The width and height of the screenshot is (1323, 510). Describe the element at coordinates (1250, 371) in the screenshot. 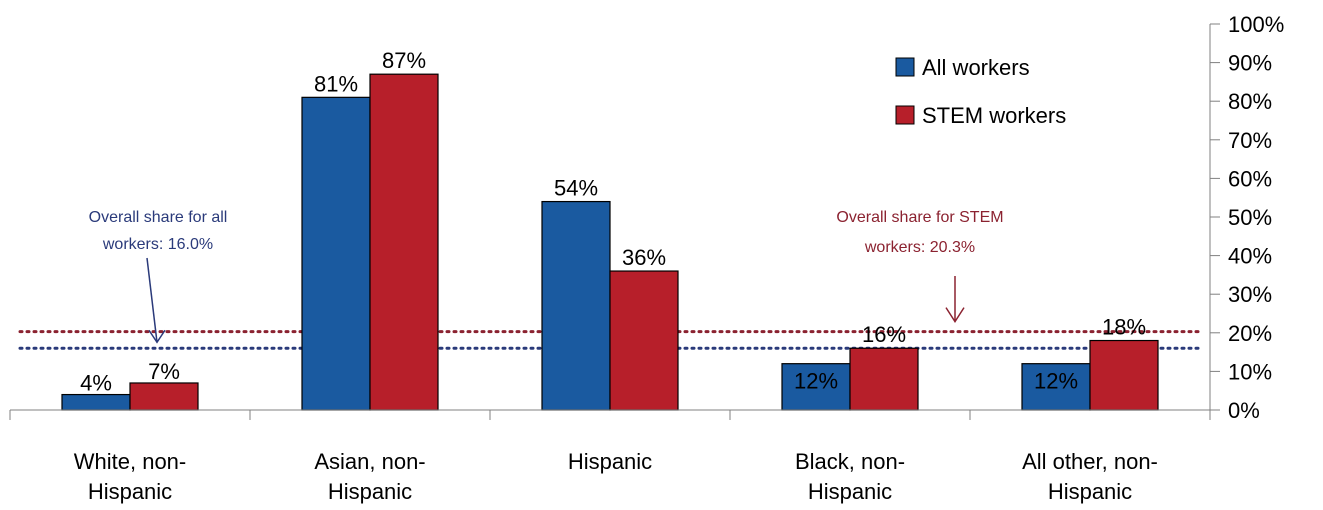

I see `y-tick-label: 10%` at that location.